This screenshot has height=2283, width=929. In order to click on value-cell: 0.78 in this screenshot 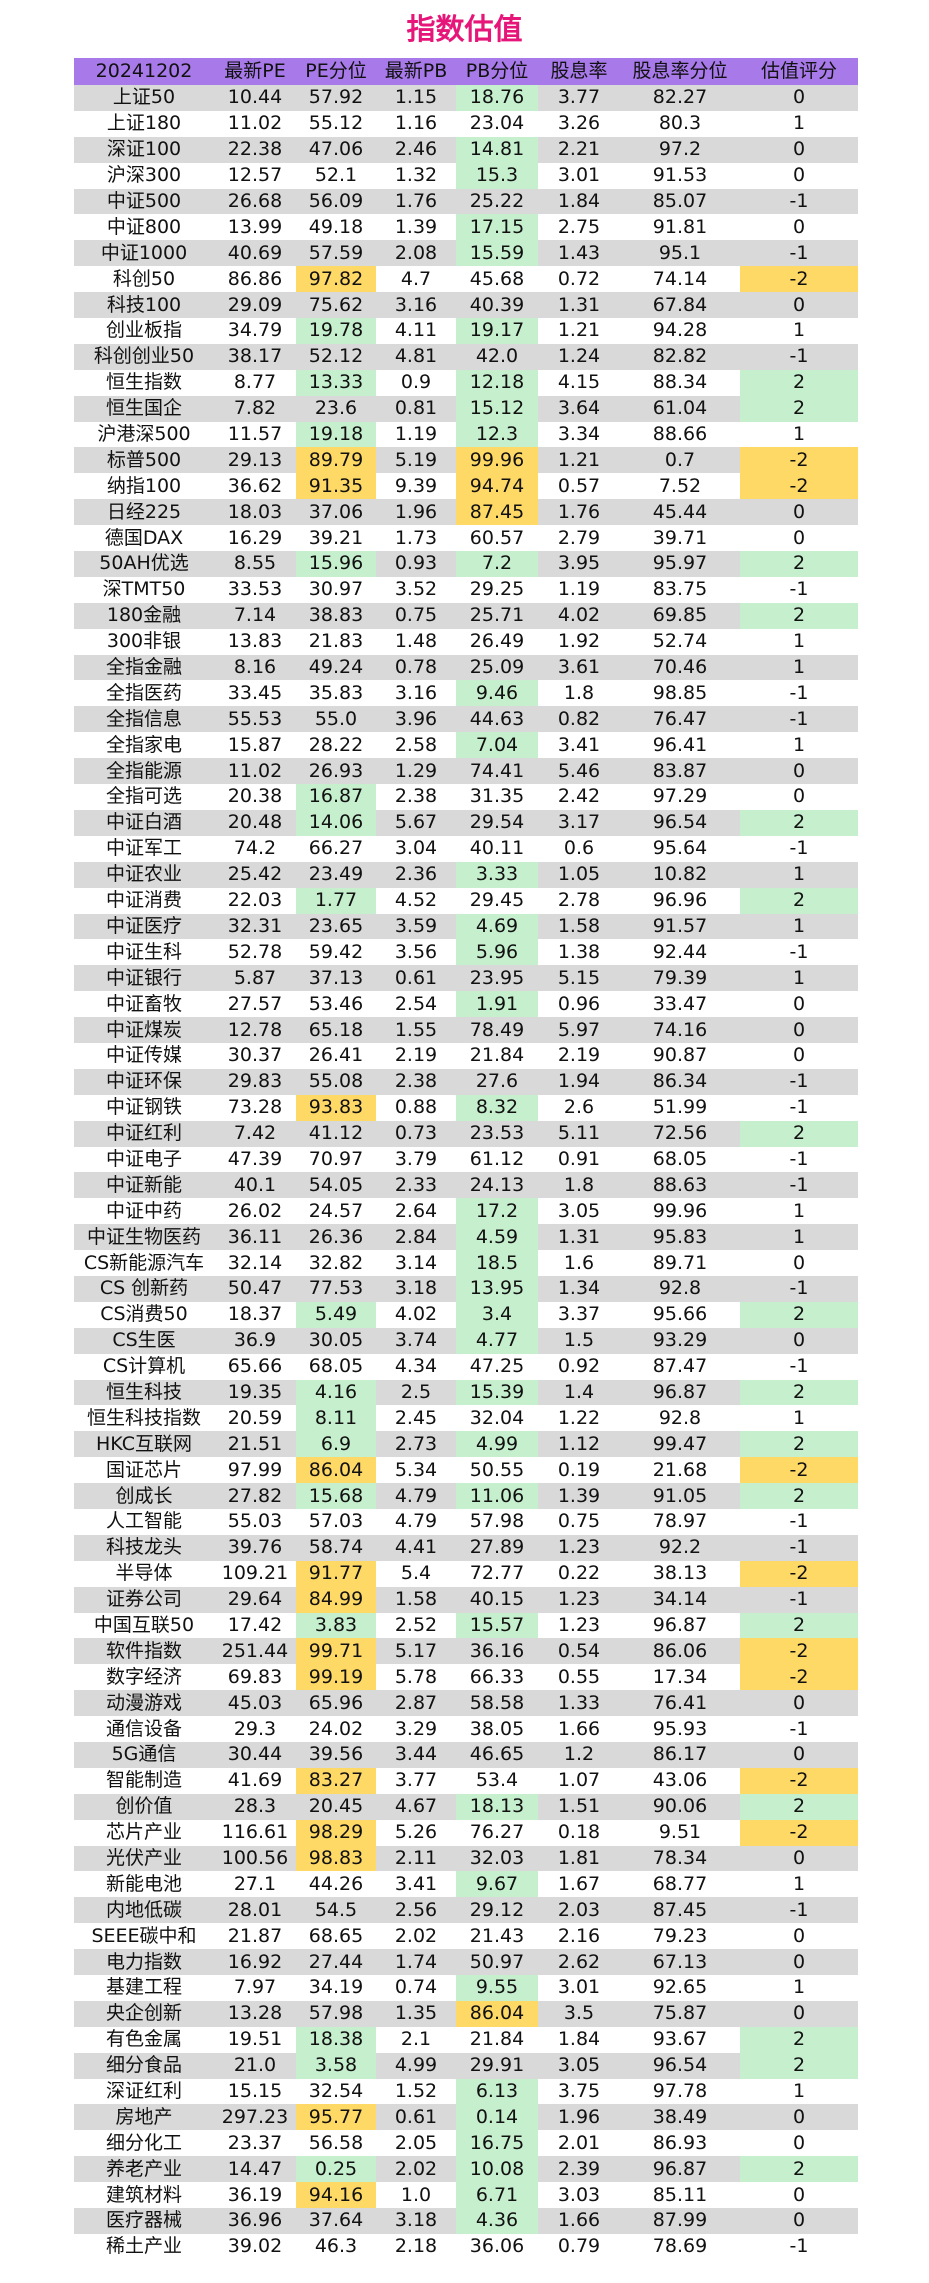, I will do `click(416, 667)`.